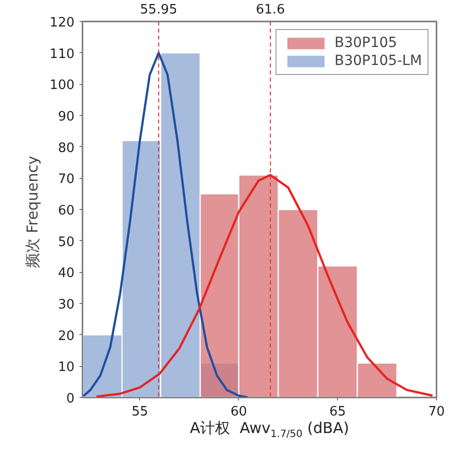 The width and height of the screenshot is (457, 458). I want to click on y-tick-label: 110, so click(62, 54).